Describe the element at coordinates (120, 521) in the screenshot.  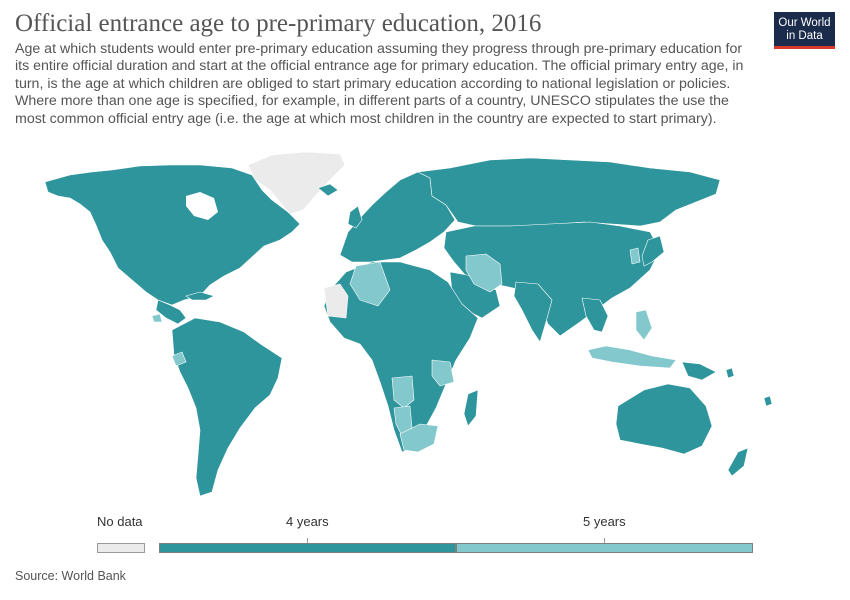
I see `legend-no-data-label: No data` at that location.